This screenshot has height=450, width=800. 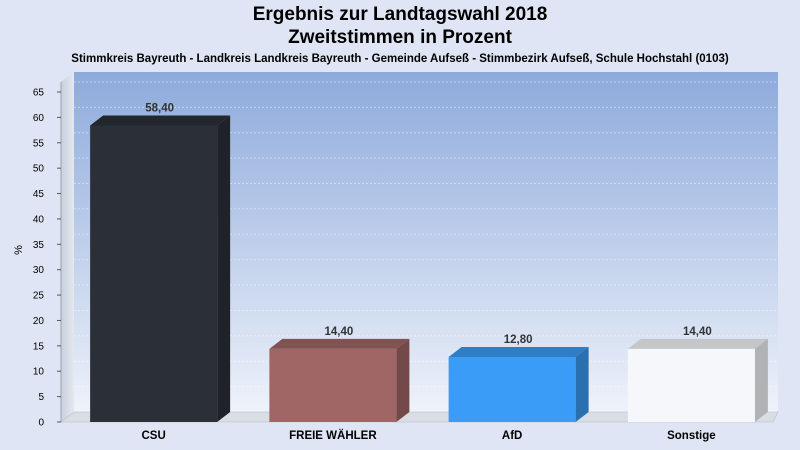 What do you see at coordinates (39, 346) in the screenshot?
I see `y-tick-label: 15` at bounding box center [39, 346].